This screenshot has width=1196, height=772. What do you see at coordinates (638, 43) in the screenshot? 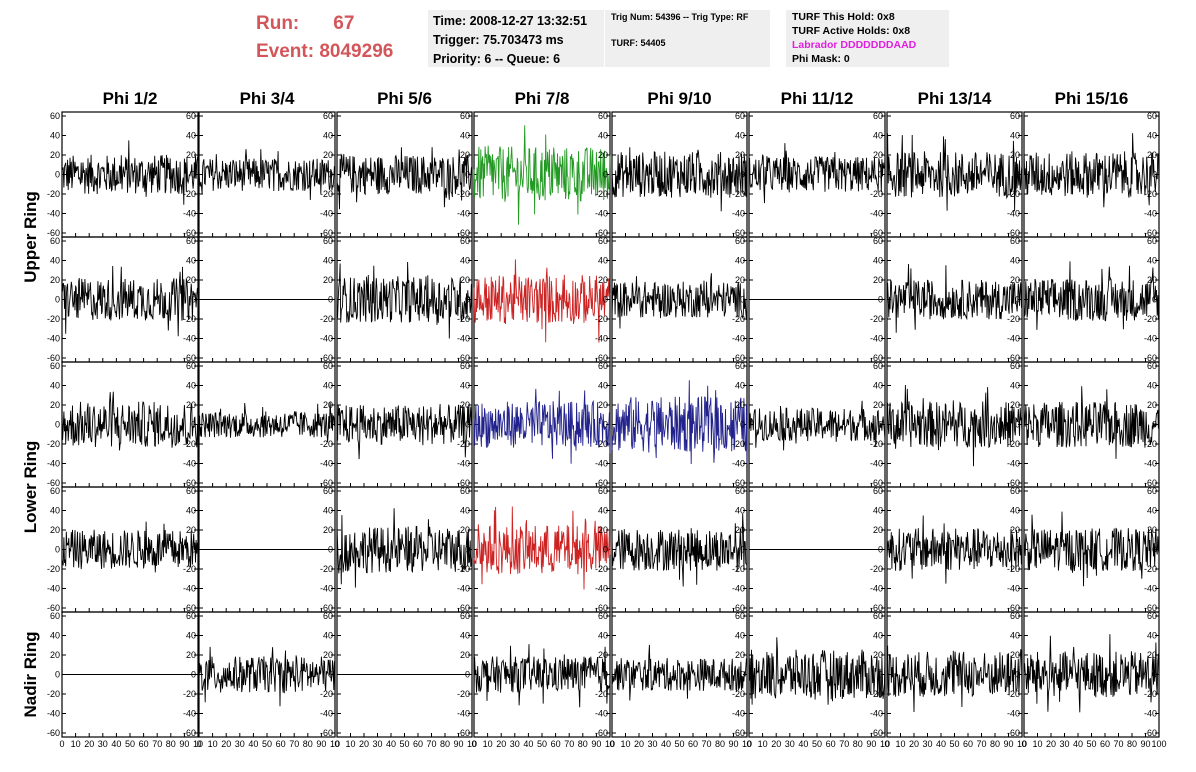
I see `turf-num-text: TURF: 54405` at bounding box center [638, 43].